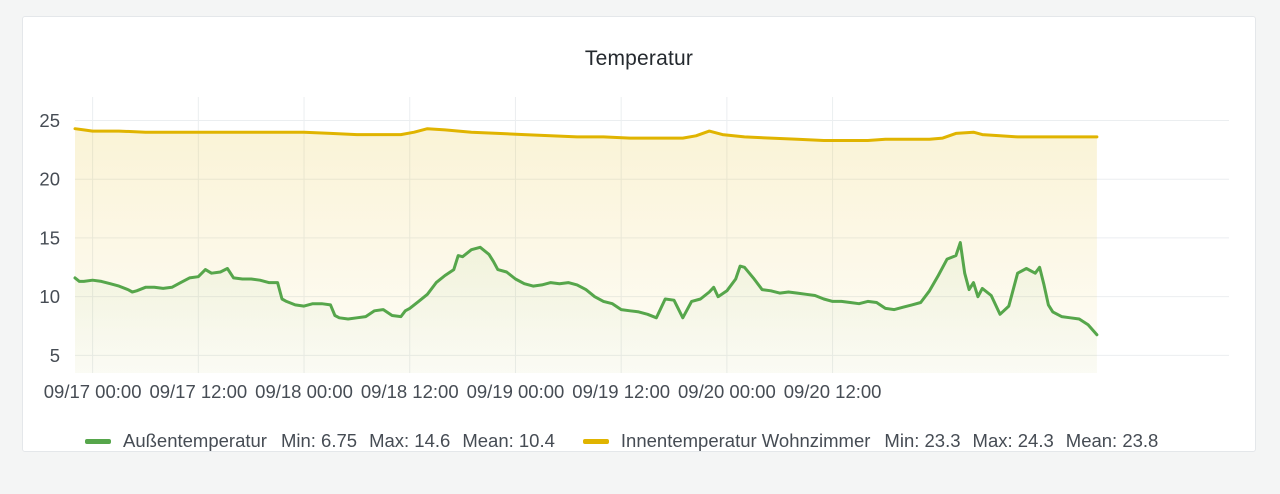 This screenshot has width=1280, height=494. What do you see at coordinates (93, 391) in the screenshot?
I see `x-tick-label: 09/17 00:00` at bounding box center [93, 391].